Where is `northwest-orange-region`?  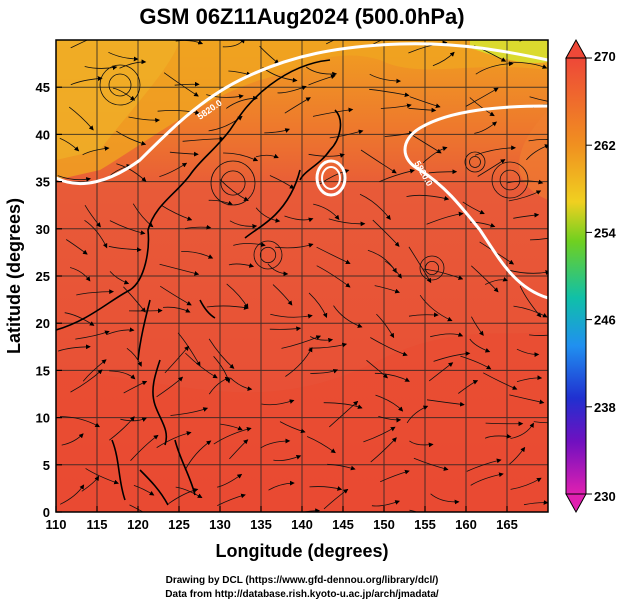
northwest-orange-region is located at coordinates (118, 100).